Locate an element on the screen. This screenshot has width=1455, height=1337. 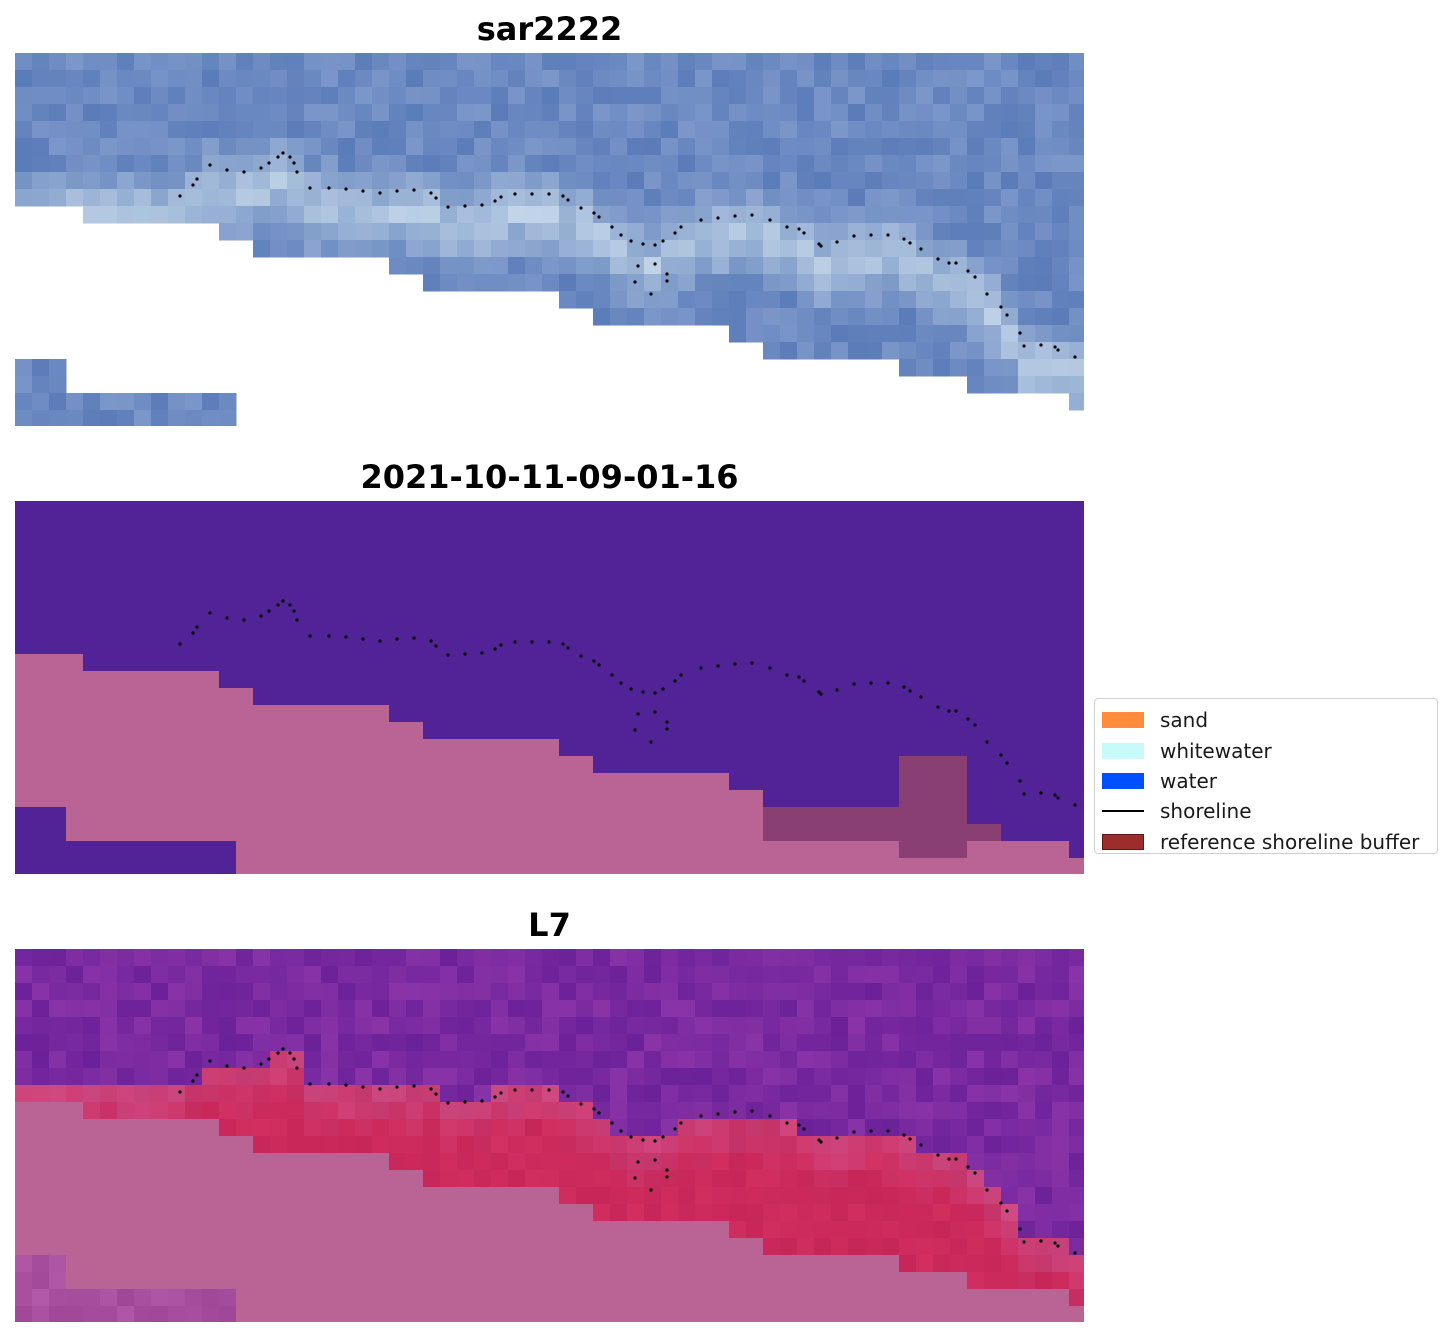
whitewater-swatch is located at coordinates (1123, 750).